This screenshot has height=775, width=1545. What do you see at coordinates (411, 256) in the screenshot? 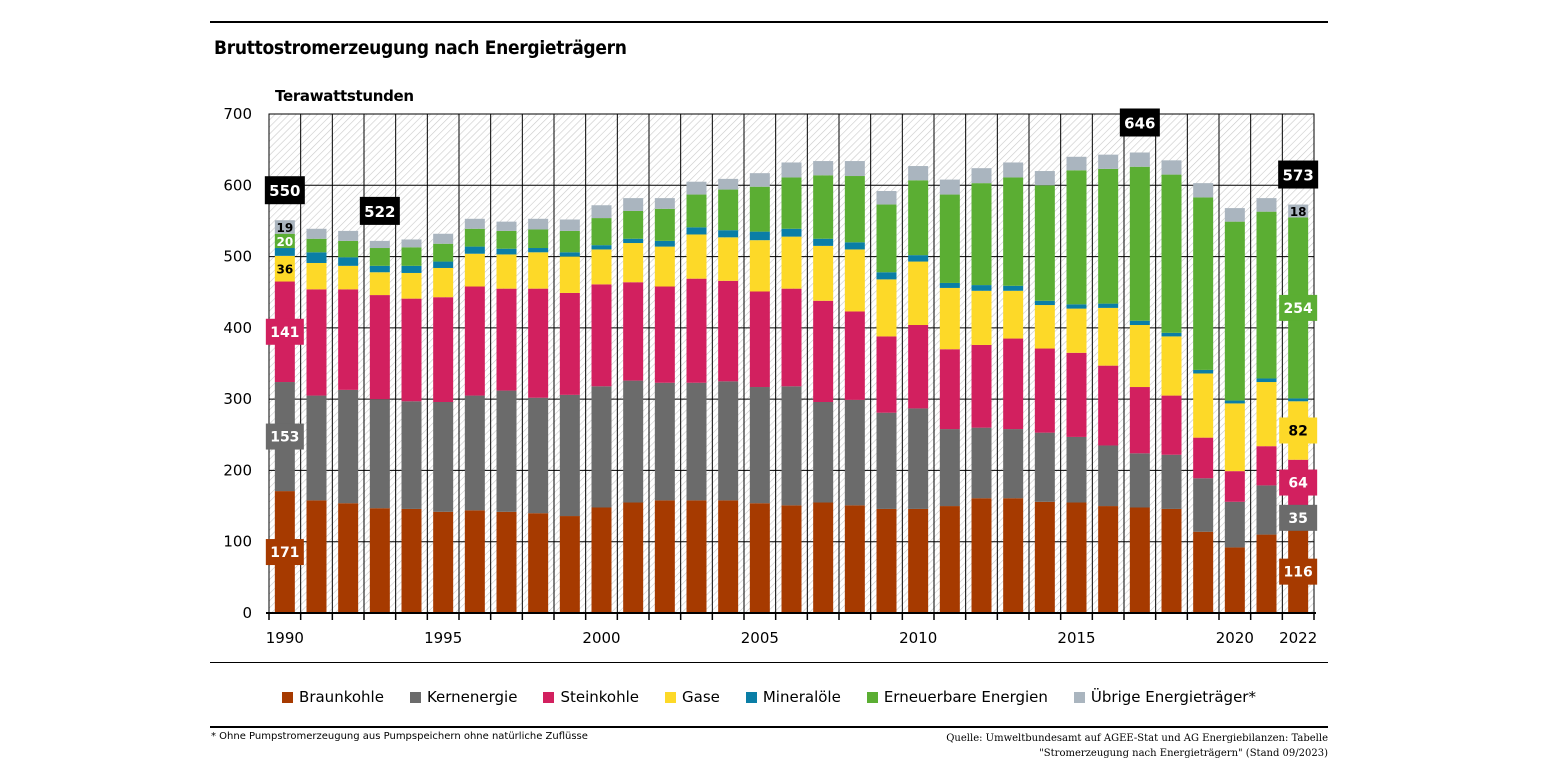
I see `bar-segment-erneuerbare-energien-1994` at bounding box center [411, 256].